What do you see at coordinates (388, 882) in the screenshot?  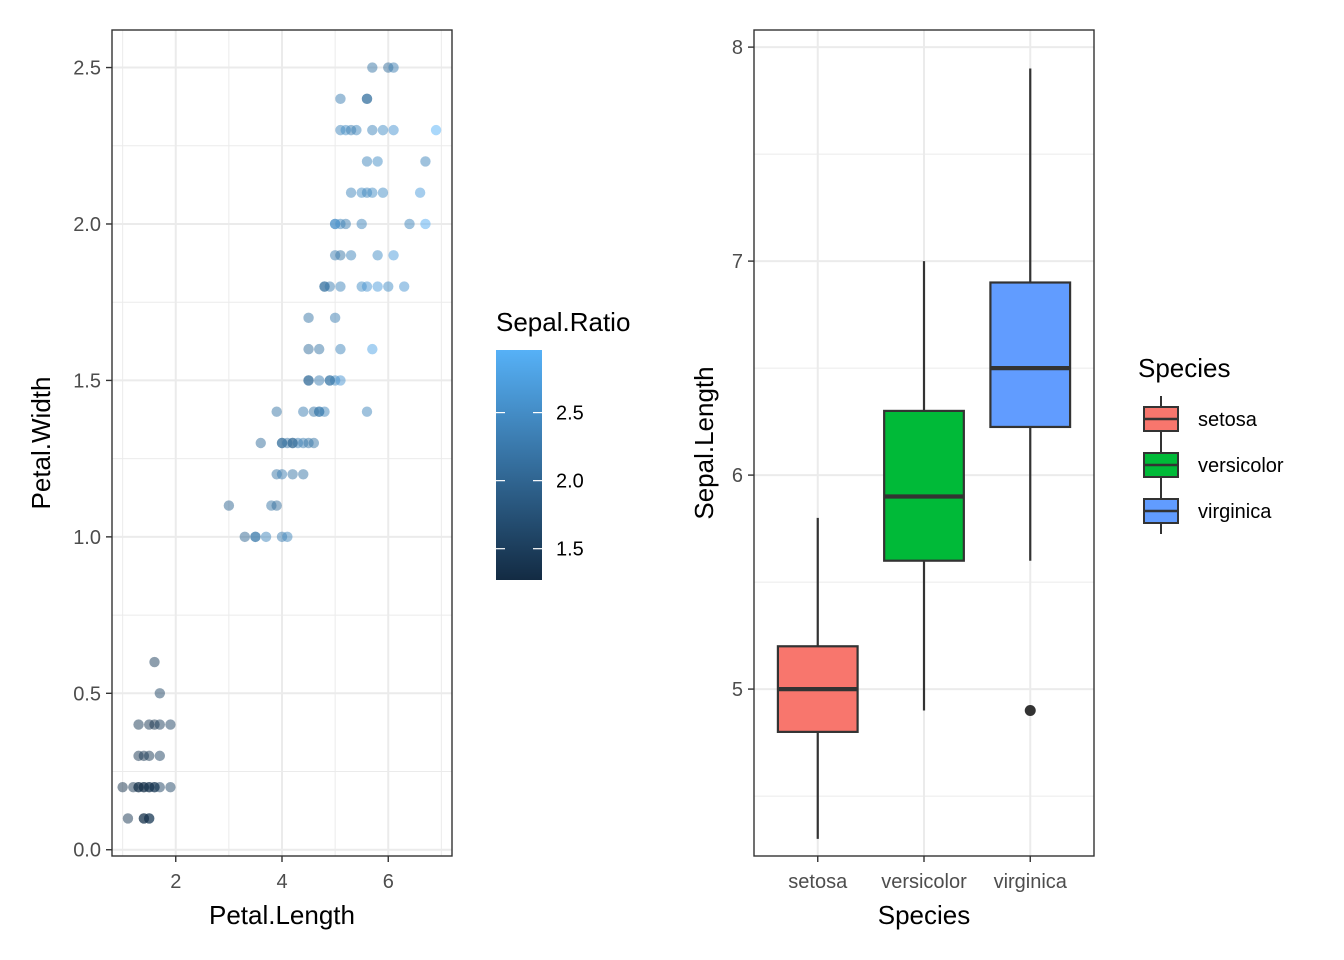 I see `scatter-x-tick-label: 6` at bounding box center [388, 882].